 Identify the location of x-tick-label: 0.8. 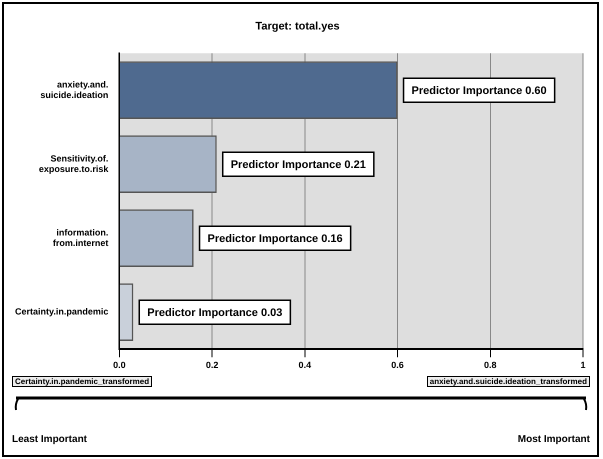
(490, 365).